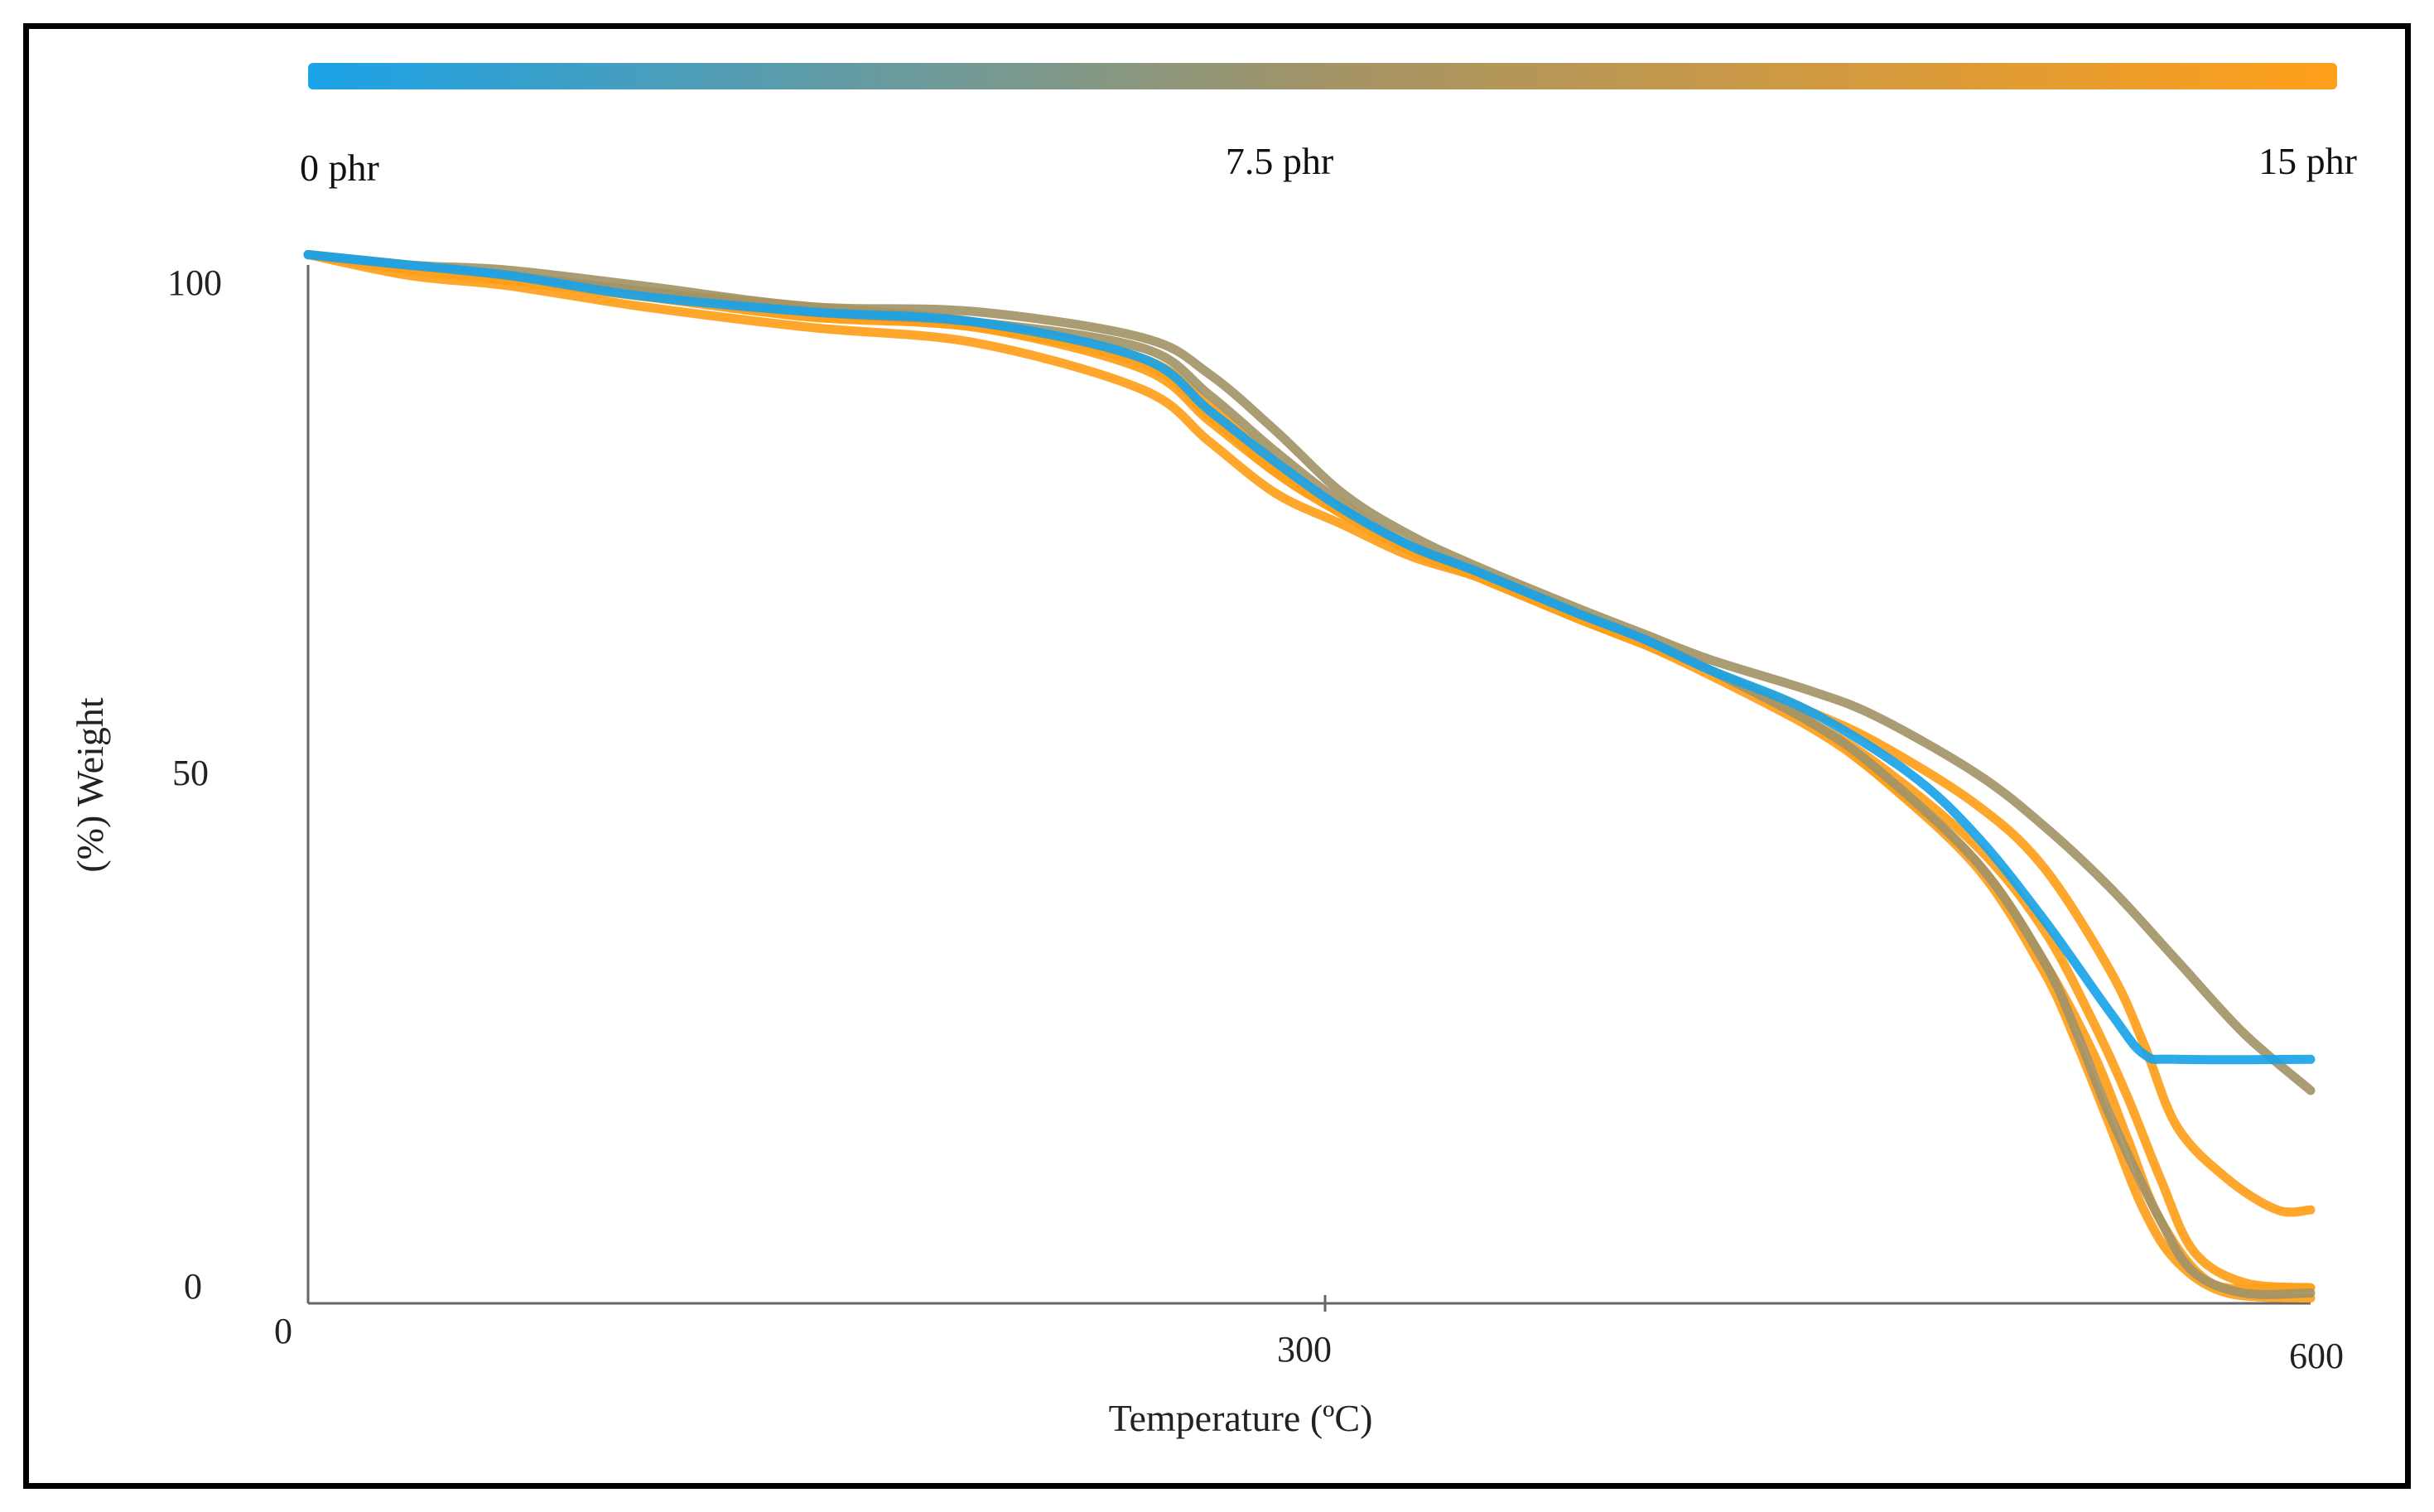  I want to click on x-tick-label-600: 600, so click(2316, 1356).